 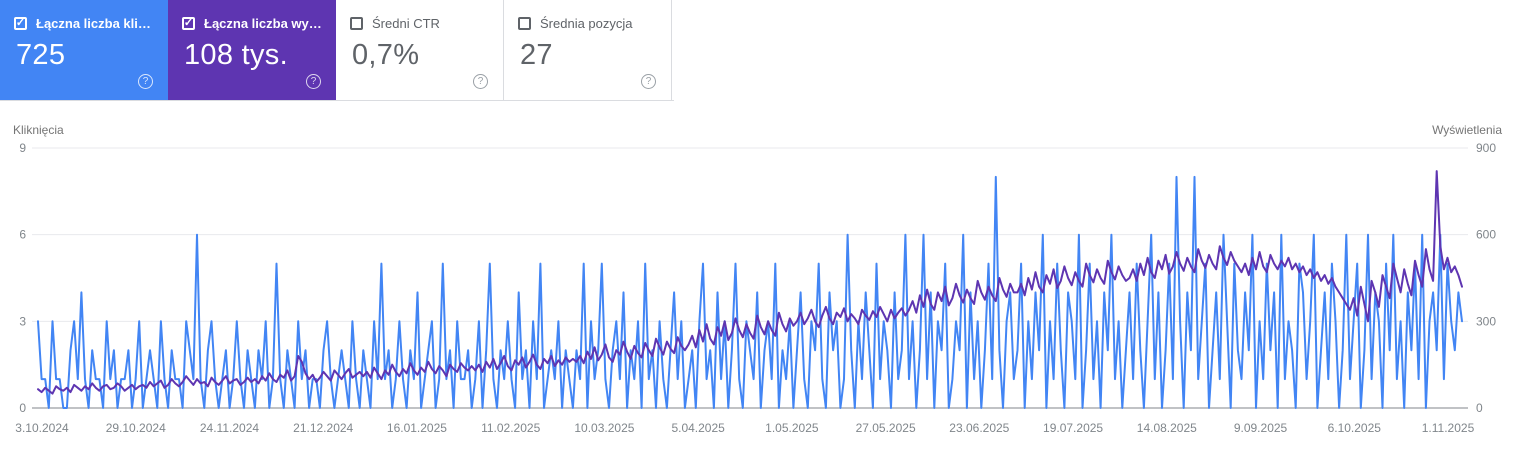 What do you see at coordinates (792, 428) in the screenshot?
I see `x-axis-date-label: 1.05.2025` at bounding box center [792, 428].